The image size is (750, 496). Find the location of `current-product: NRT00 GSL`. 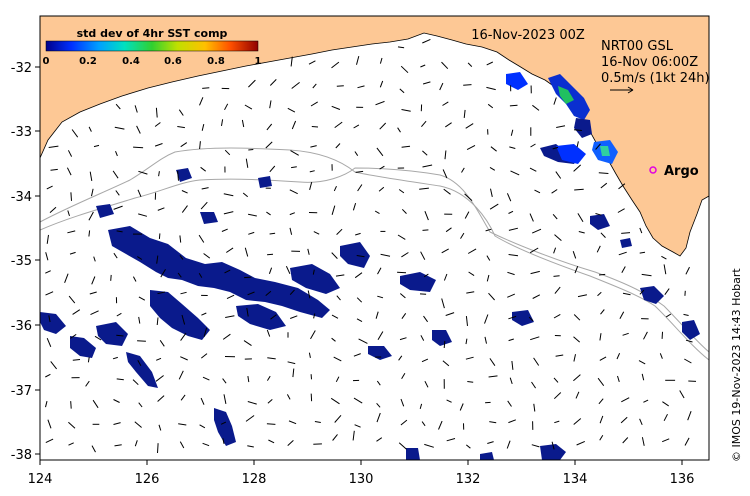

current-product: NRT00 GSL is located at coordinates (637, 46).